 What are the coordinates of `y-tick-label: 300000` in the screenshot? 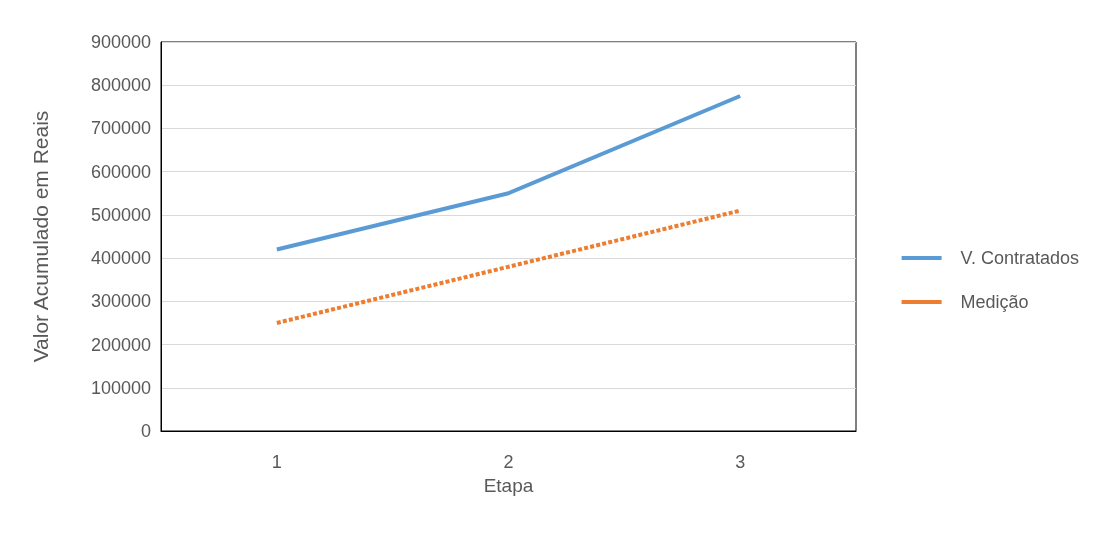 It's located at (120, 301).